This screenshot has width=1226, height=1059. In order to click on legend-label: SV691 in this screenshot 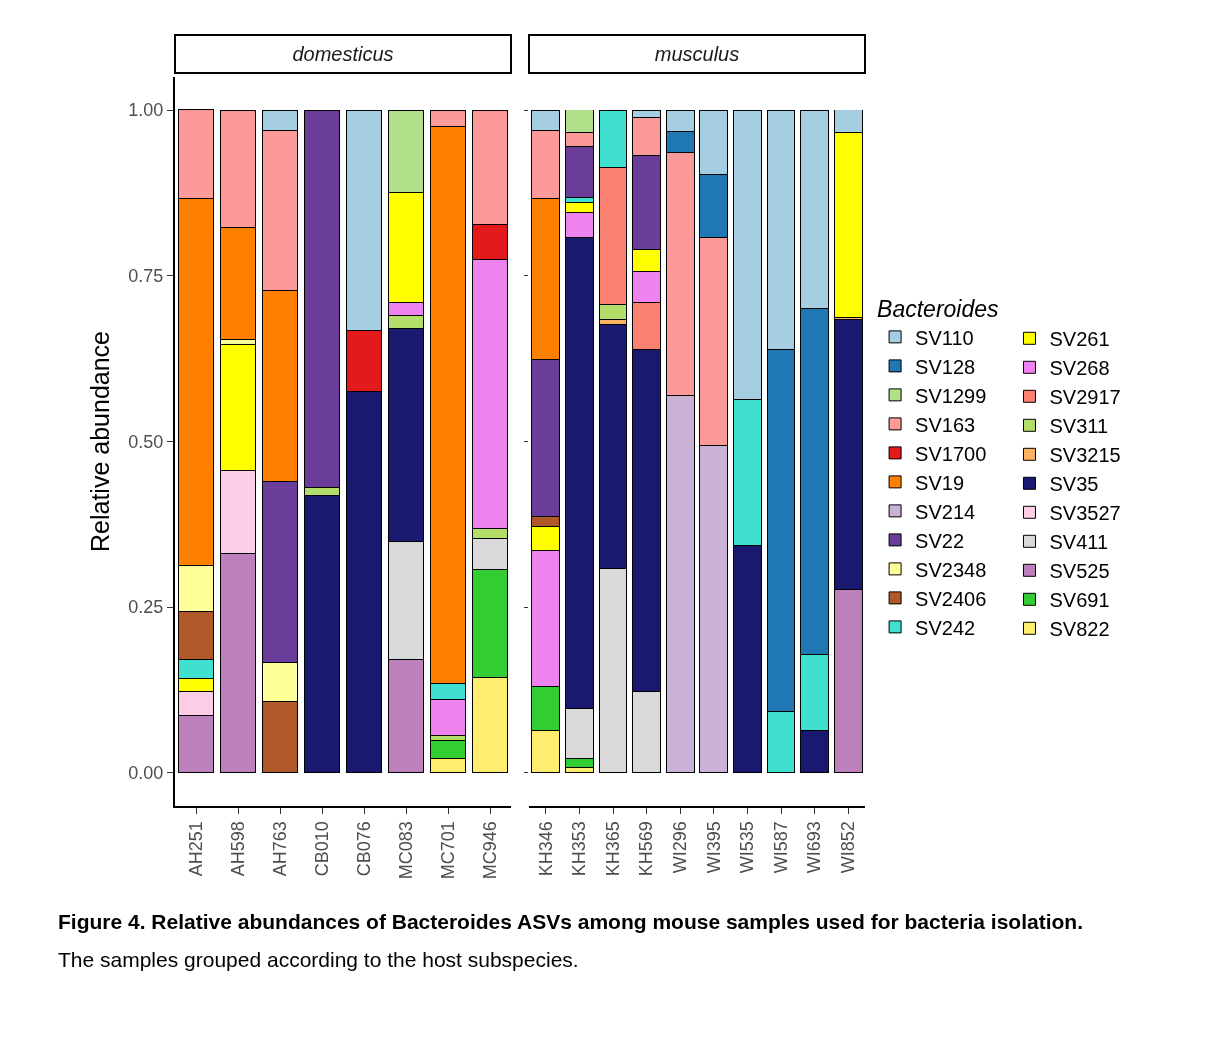, I will do `click(1079, 600)`.